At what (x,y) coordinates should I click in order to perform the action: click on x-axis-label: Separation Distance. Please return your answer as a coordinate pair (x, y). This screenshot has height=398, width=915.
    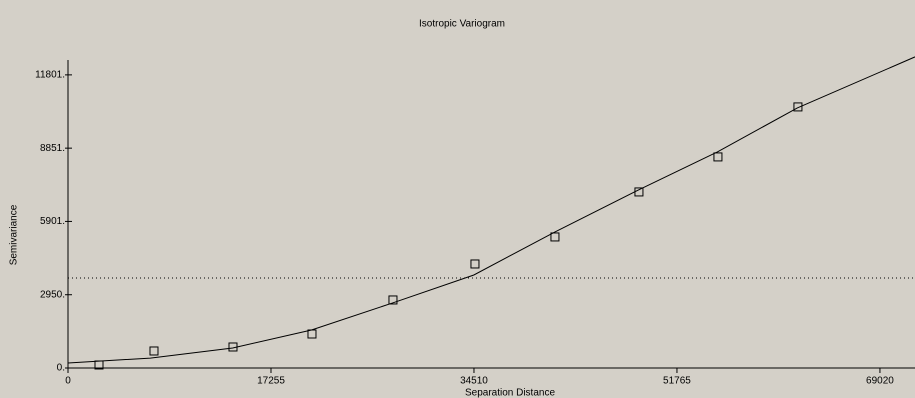
    Looking at the image, I should click on (510, 393).